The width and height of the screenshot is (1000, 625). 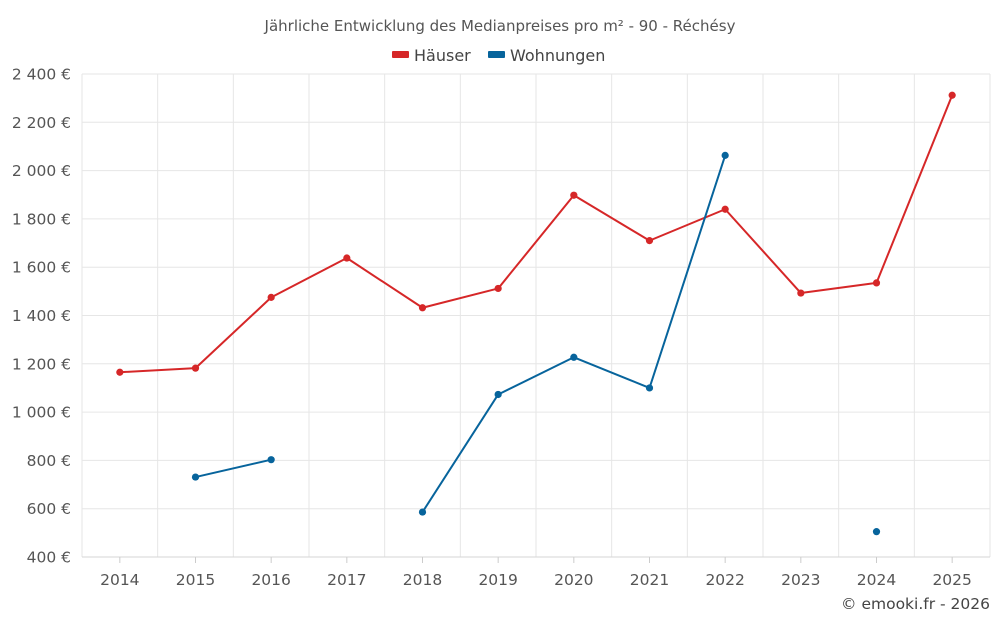 I want to click on series-line-segment, so click(x=233, y=468).